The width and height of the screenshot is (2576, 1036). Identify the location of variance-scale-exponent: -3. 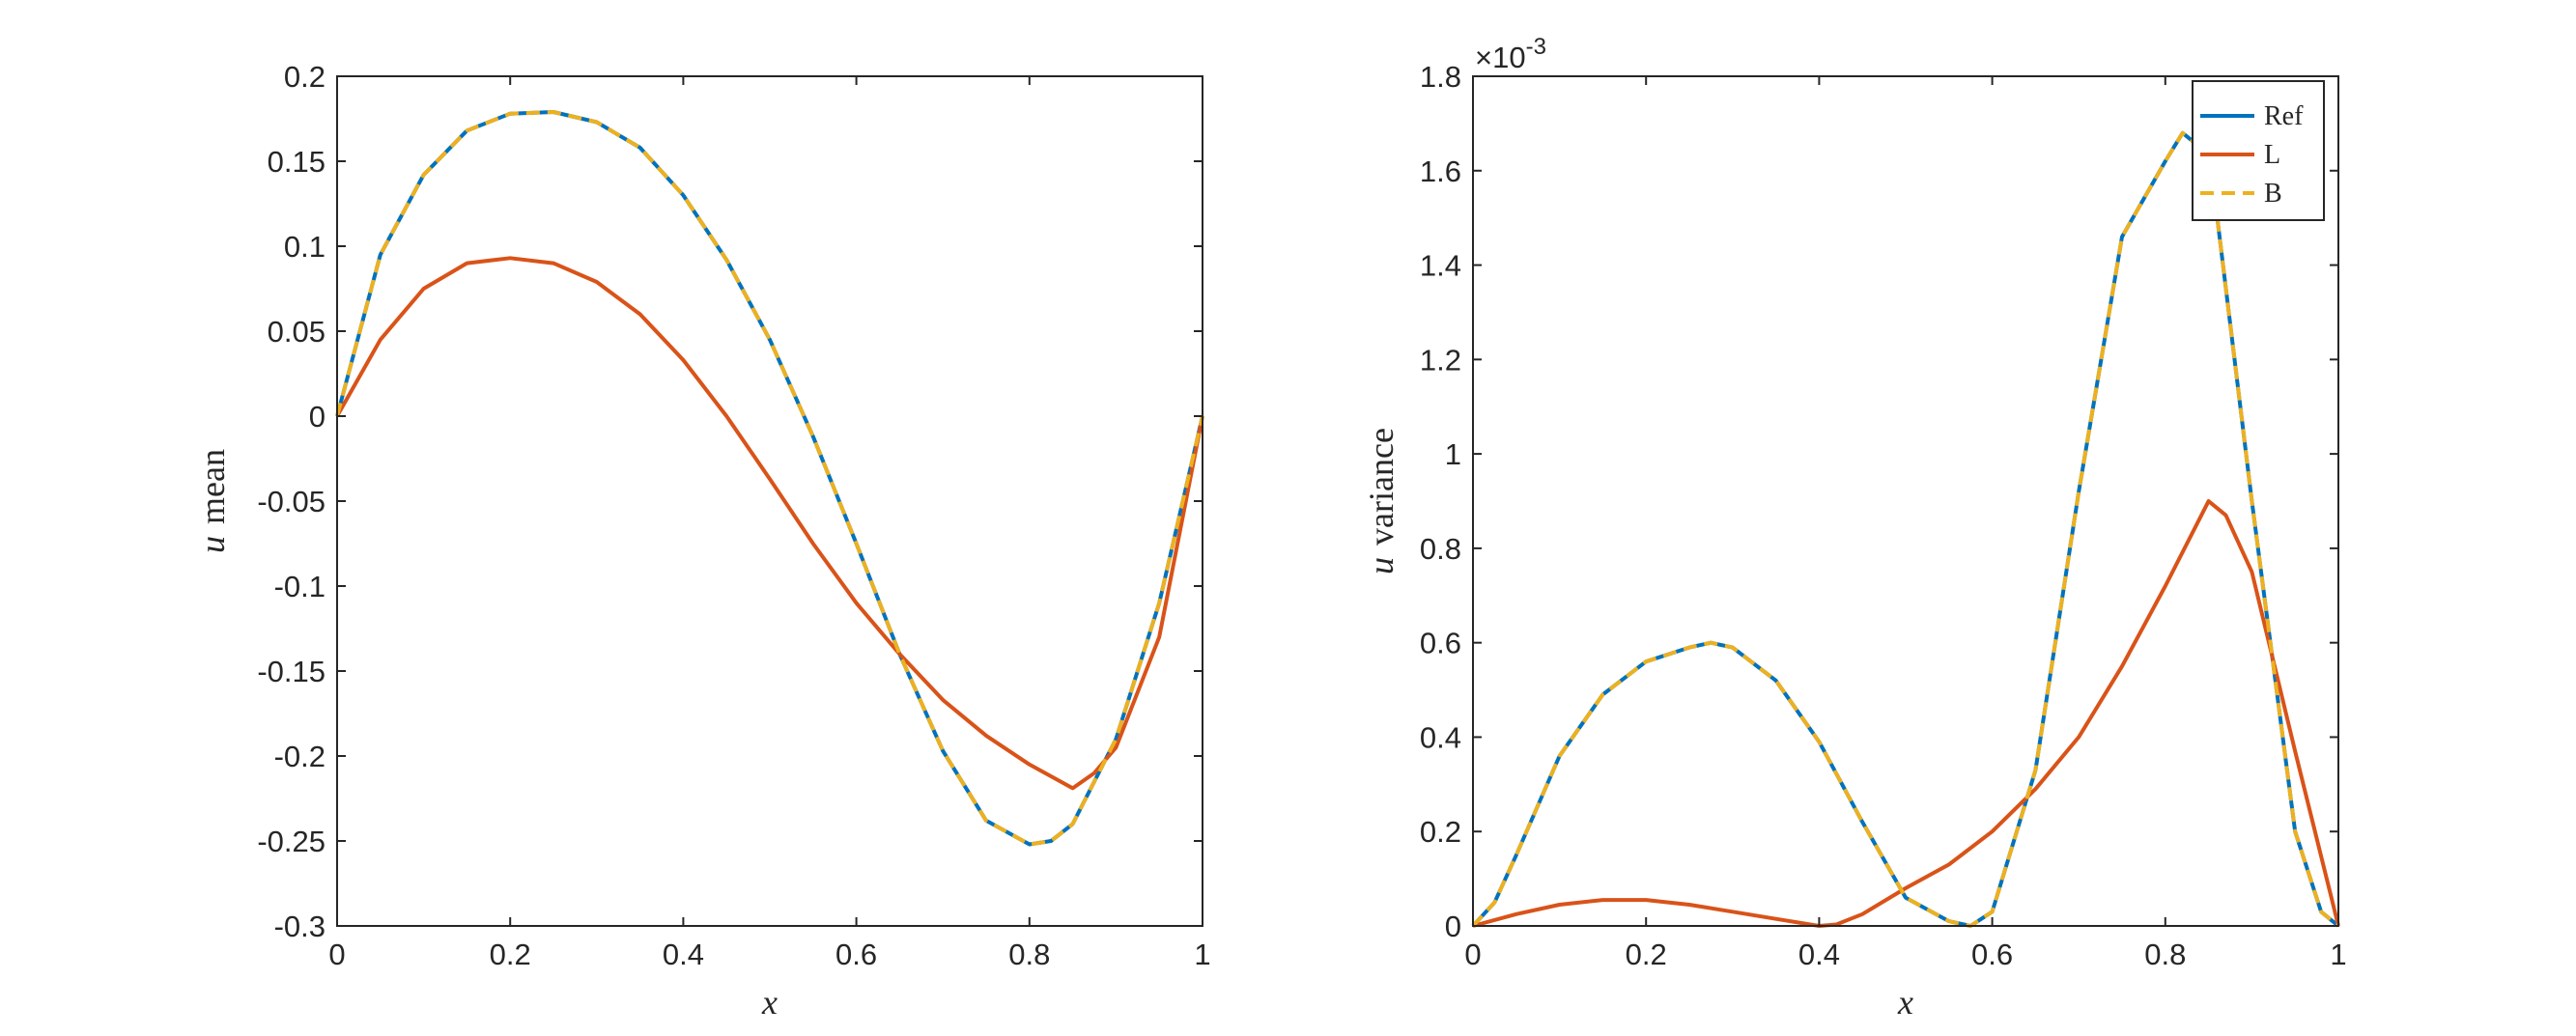
(1536, 47).